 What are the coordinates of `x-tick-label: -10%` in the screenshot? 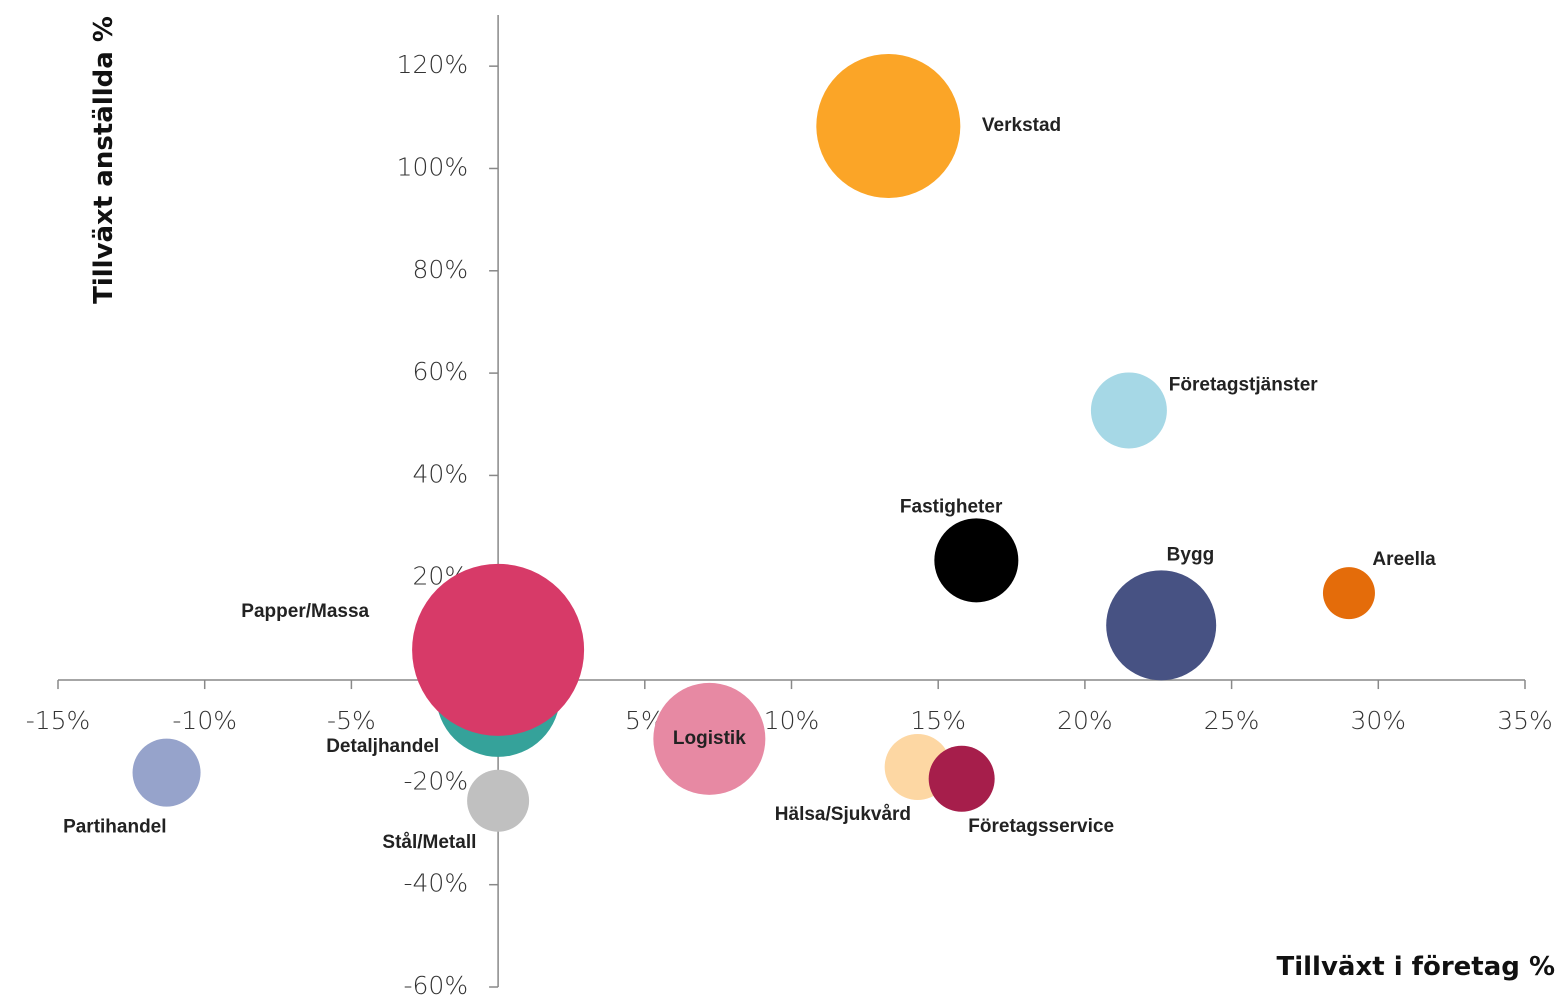 It's located at (204, 720).